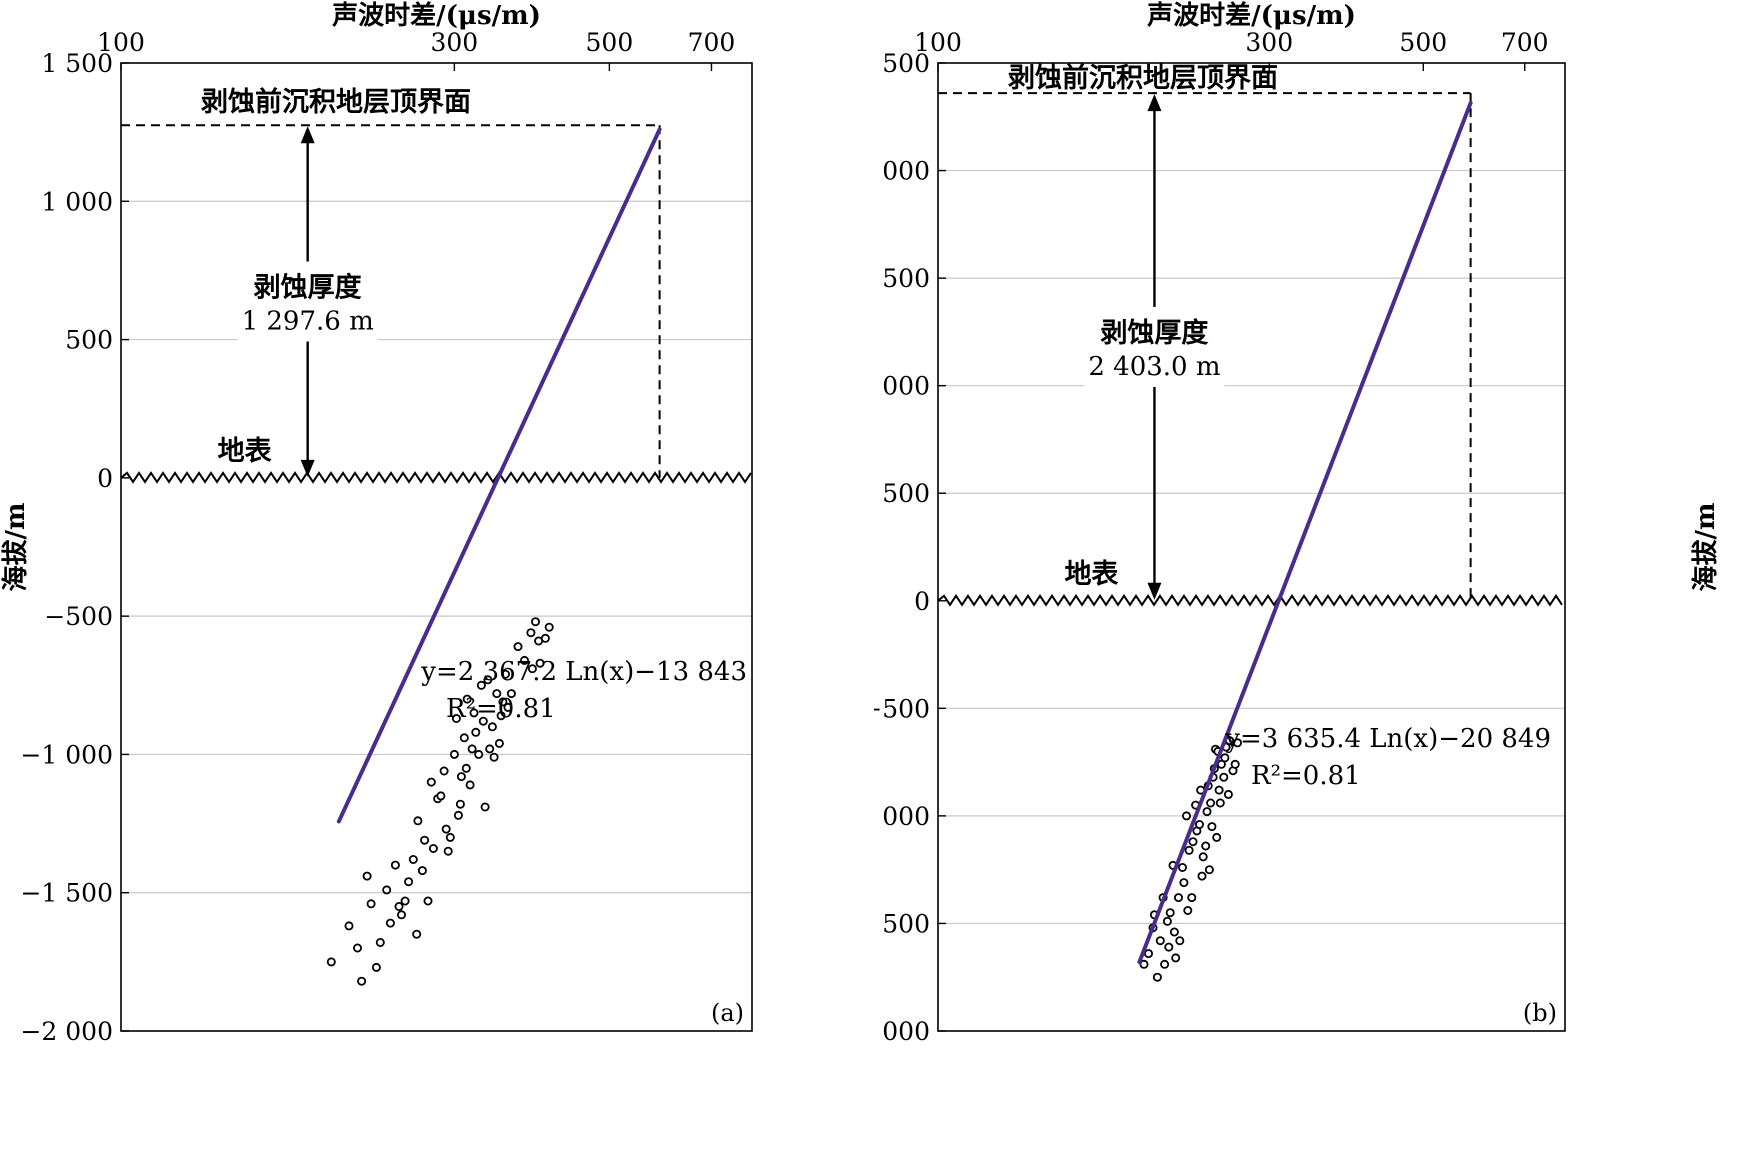  I want to click on erosion-arrow-head-down, so click(1154, 591).